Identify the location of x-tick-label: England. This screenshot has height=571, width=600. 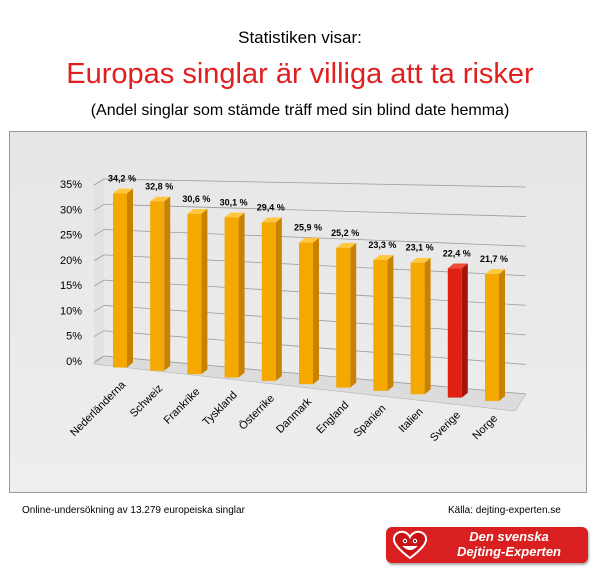
(332, 417).